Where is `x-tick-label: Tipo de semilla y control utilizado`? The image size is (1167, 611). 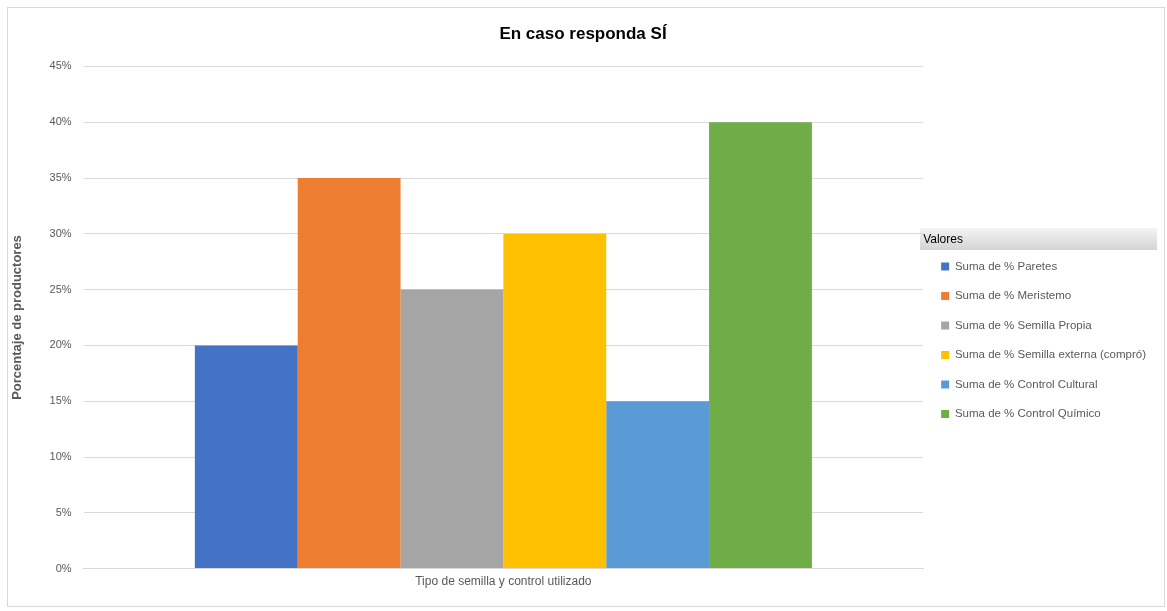
x-tick-label: Tipo de semilla y control utilizado is located at coordinates (503, 581).